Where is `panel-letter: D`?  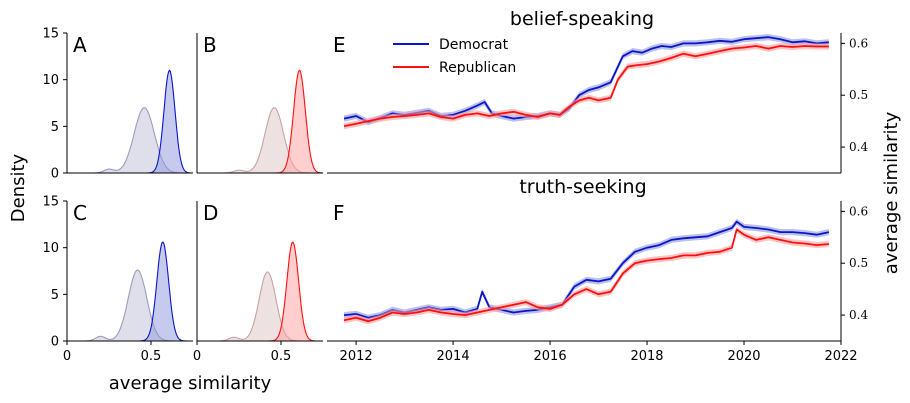
panel-letter: D is located at coordinates (210, 213).